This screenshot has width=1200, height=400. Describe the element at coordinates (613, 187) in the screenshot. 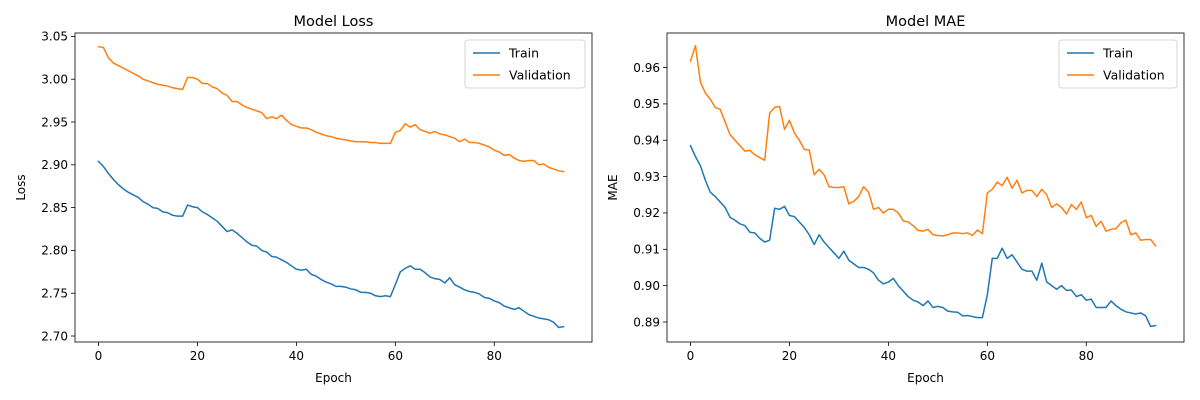

I see `y-axis-label: MAE` at that location.